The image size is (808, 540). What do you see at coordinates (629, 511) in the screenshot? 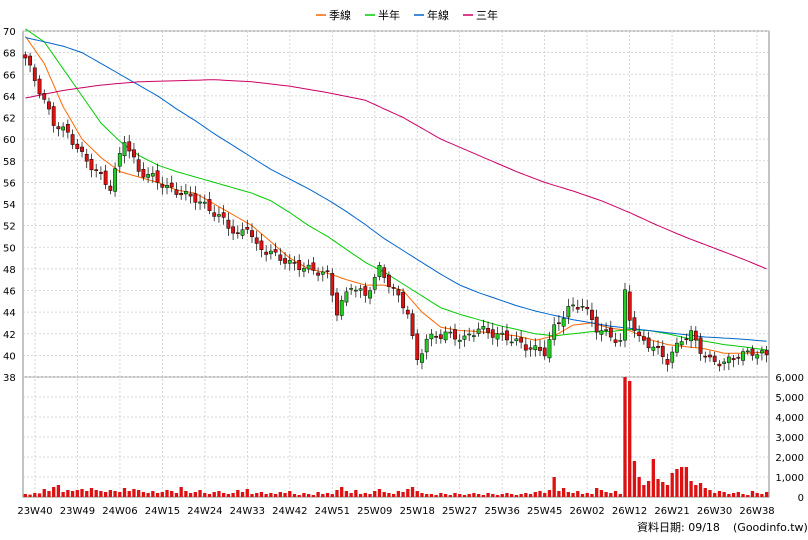
I see `x-tick-14: 26W12` at bounding box center [629, 511].